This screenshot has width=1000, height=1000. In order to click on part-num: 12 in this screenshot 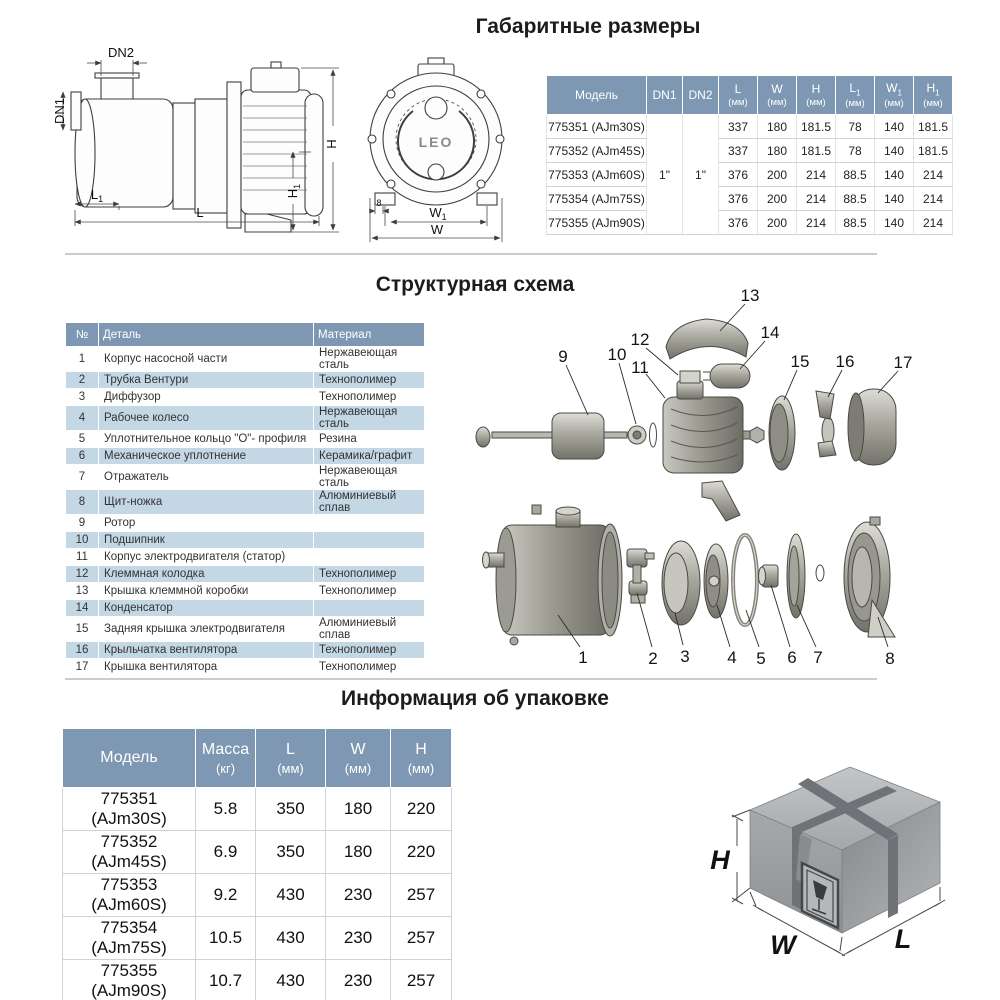, I will do `click(82, 574)`.